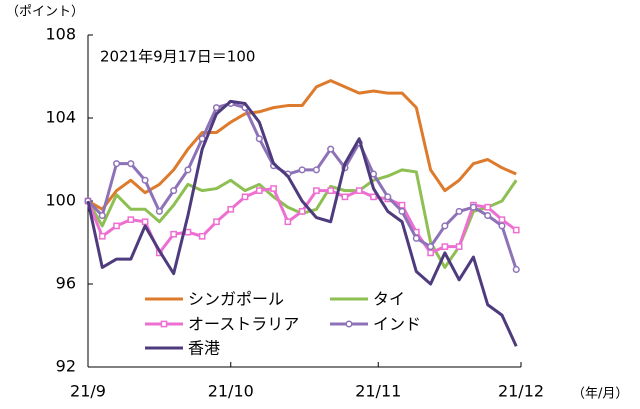  Describe the element at coordinates (66, 283) in the screenshot. I see `y-tick-label: 96` at that location.